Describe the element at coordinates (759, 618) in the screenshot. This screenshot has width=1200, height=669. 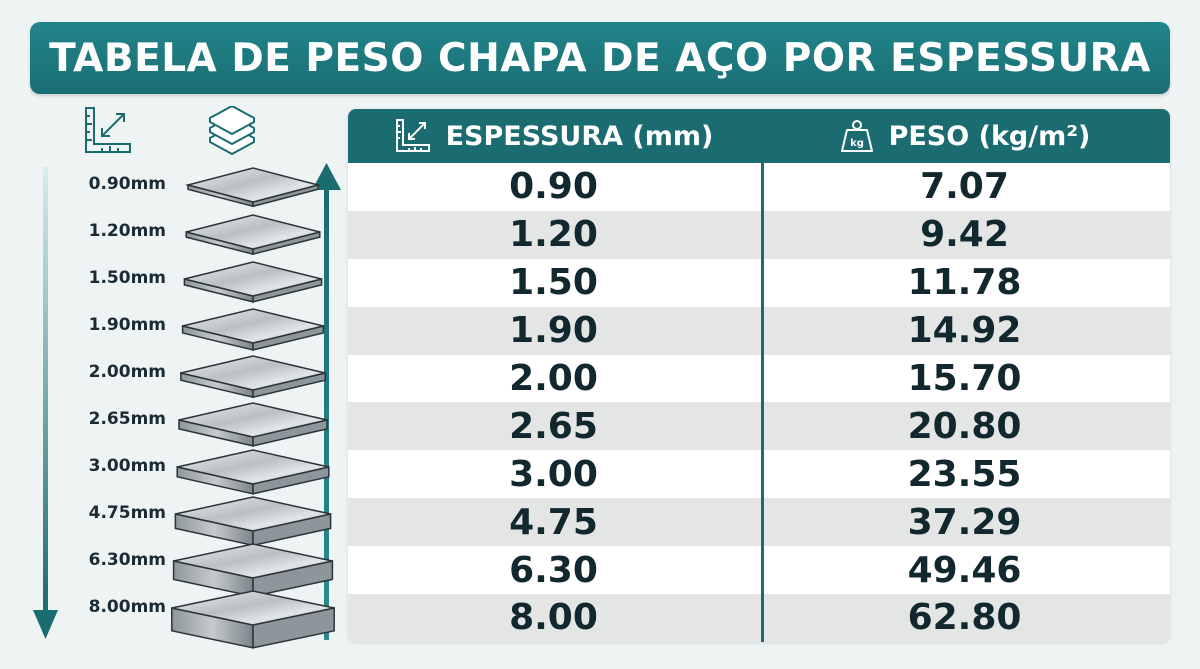
I see `table-row: 8.00 62.80` at that location.